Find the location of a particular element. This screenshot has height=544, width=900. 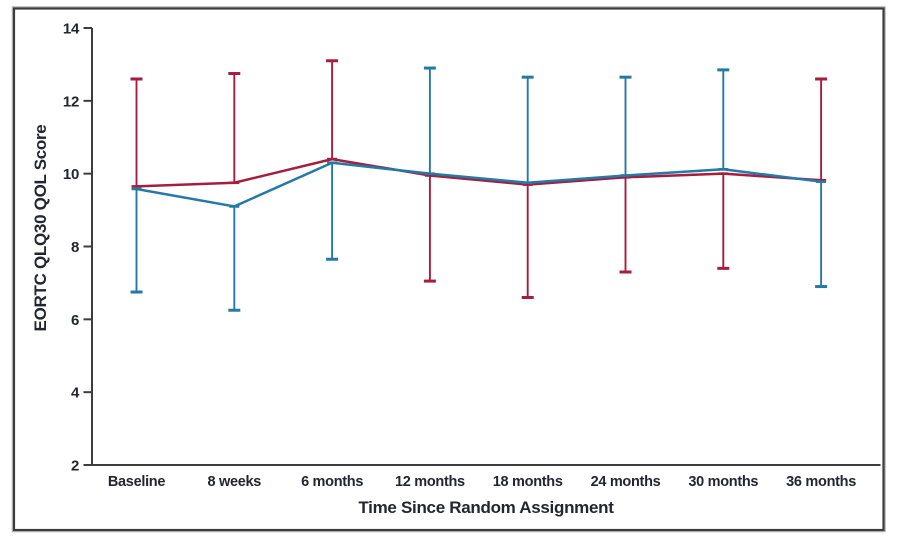

x-category-label: 12 months is located at coordinates (430, 482).